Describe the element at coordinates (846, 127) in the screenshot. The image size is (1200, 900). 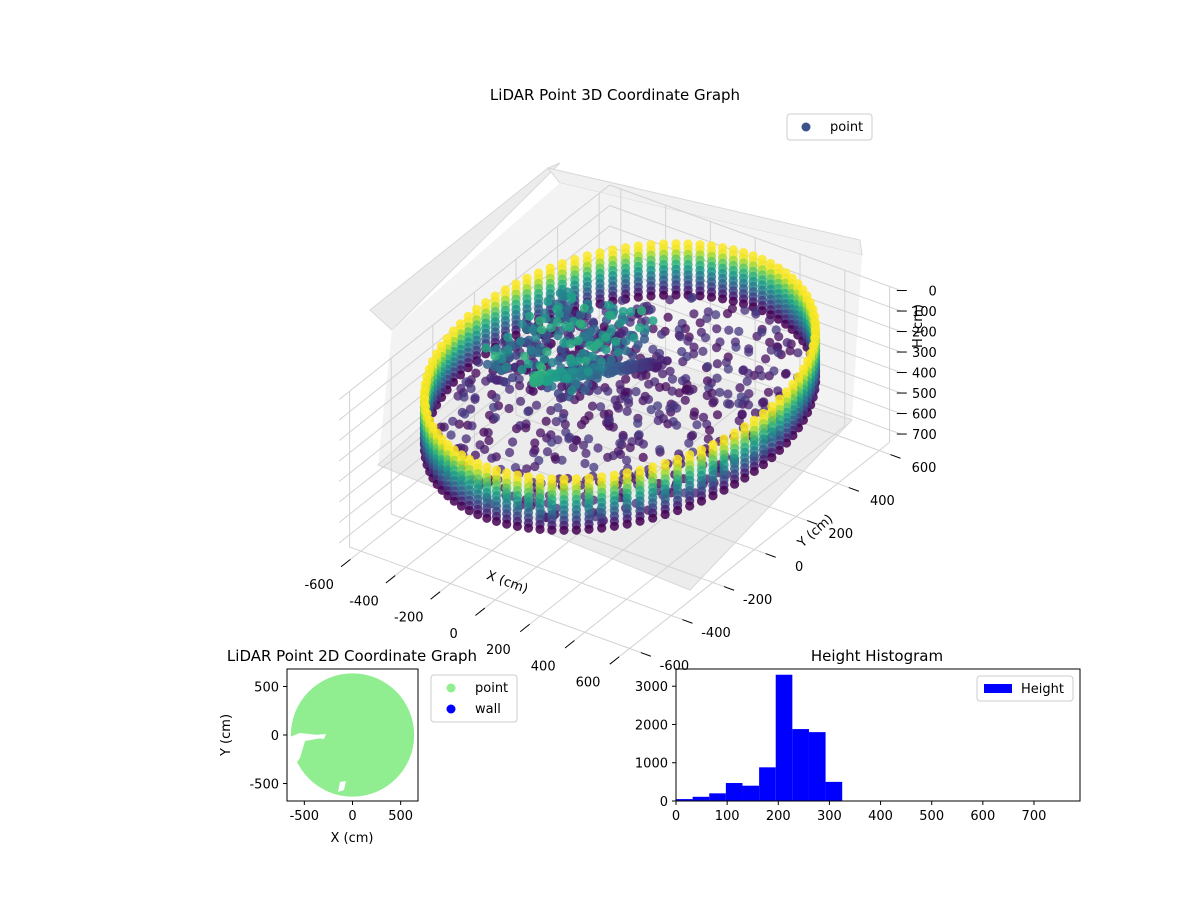
I see `legend-3d-label-point: point` at that location.